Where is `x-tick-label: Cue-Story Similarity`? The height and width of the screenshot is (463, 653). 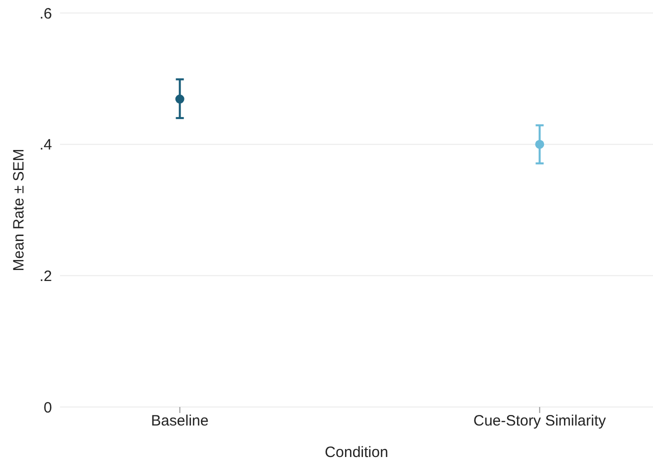 x-tick-label: Cue-Story Similarity is located at coordinates (539, 421).